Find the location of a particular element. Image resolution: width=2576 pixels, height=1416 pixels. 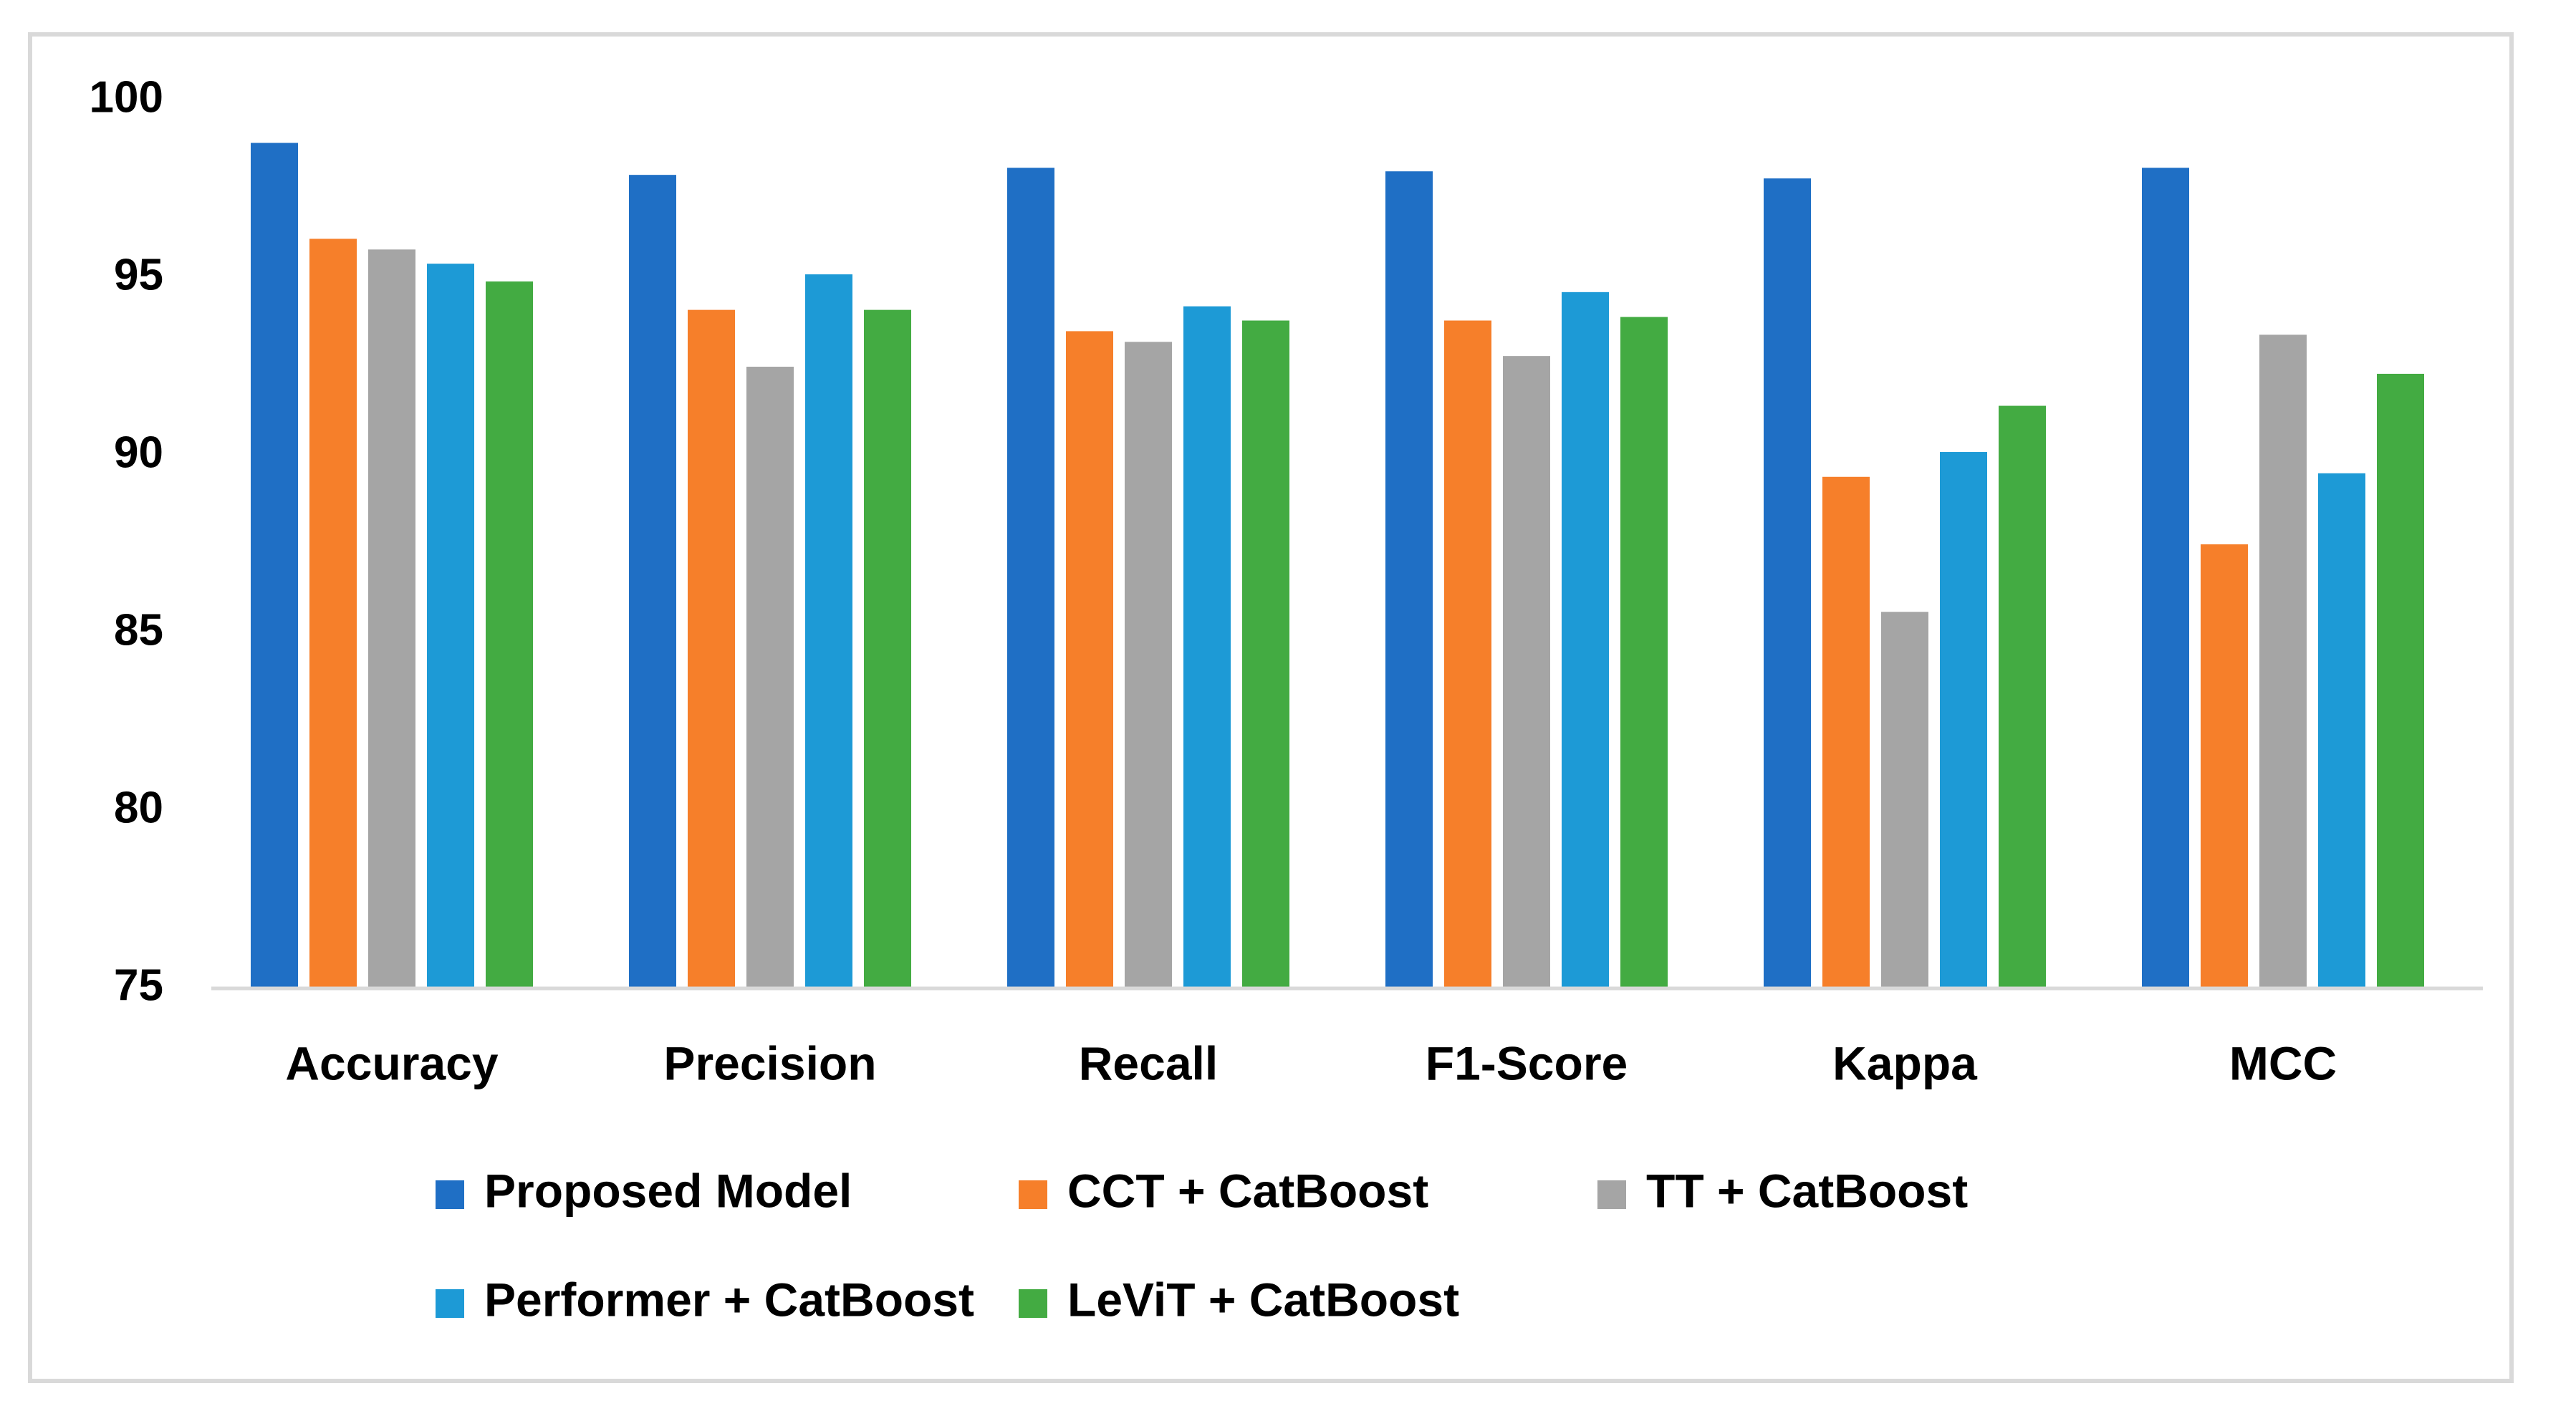

y-tick-label: 80 is located at coordinates (139, 807).